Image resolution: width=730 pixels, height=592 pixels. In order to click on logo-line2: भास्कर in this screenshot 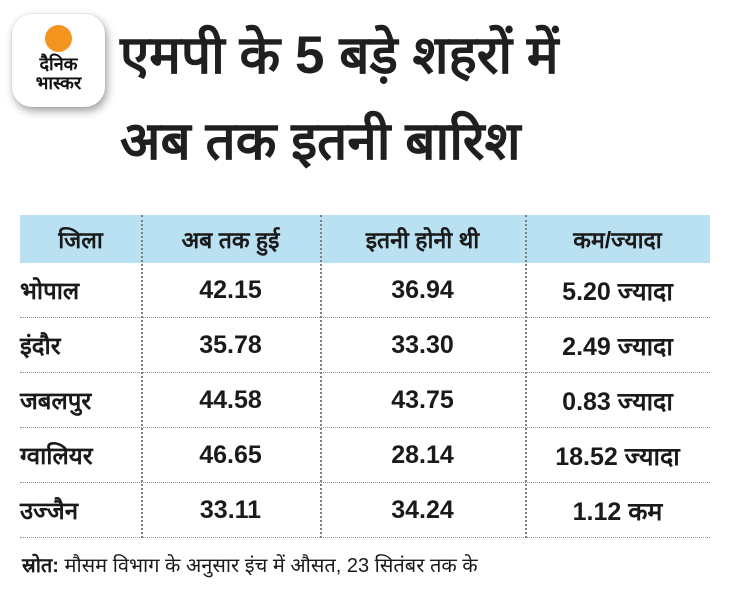, I will do `click(58, 83)`.